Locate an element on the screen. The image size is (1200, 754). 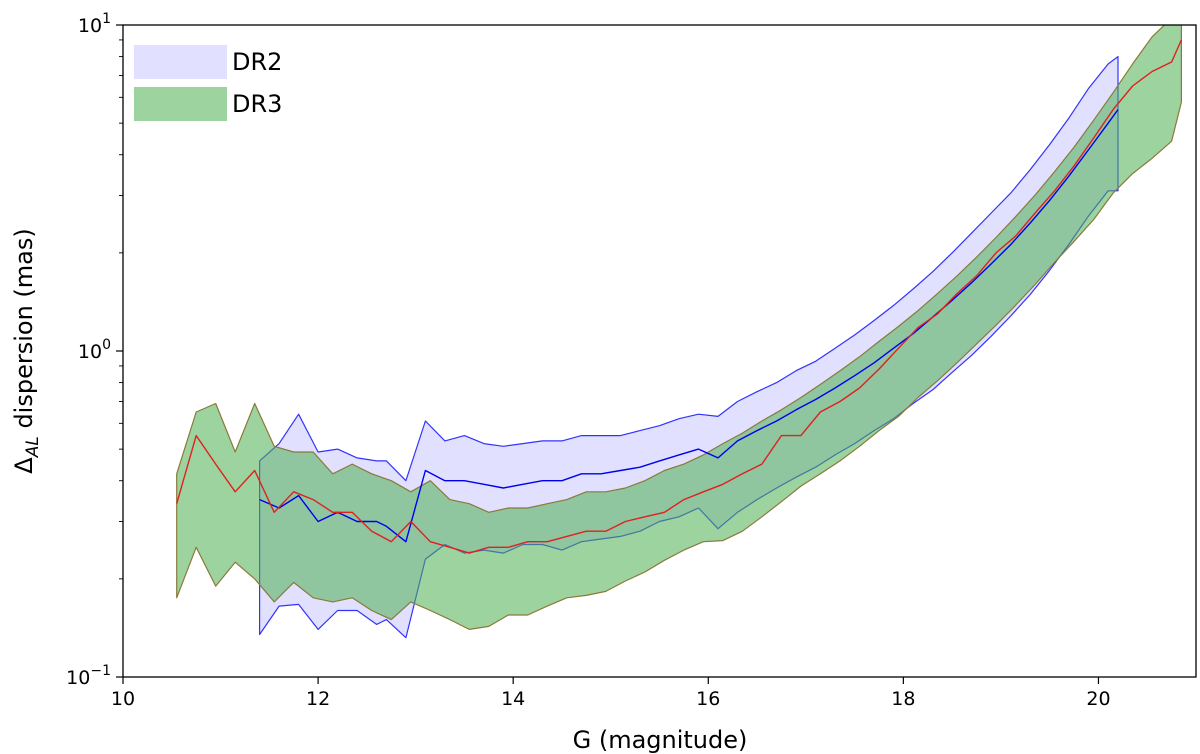
x-tick-label: 20 is located at coordinates (1098, 699).